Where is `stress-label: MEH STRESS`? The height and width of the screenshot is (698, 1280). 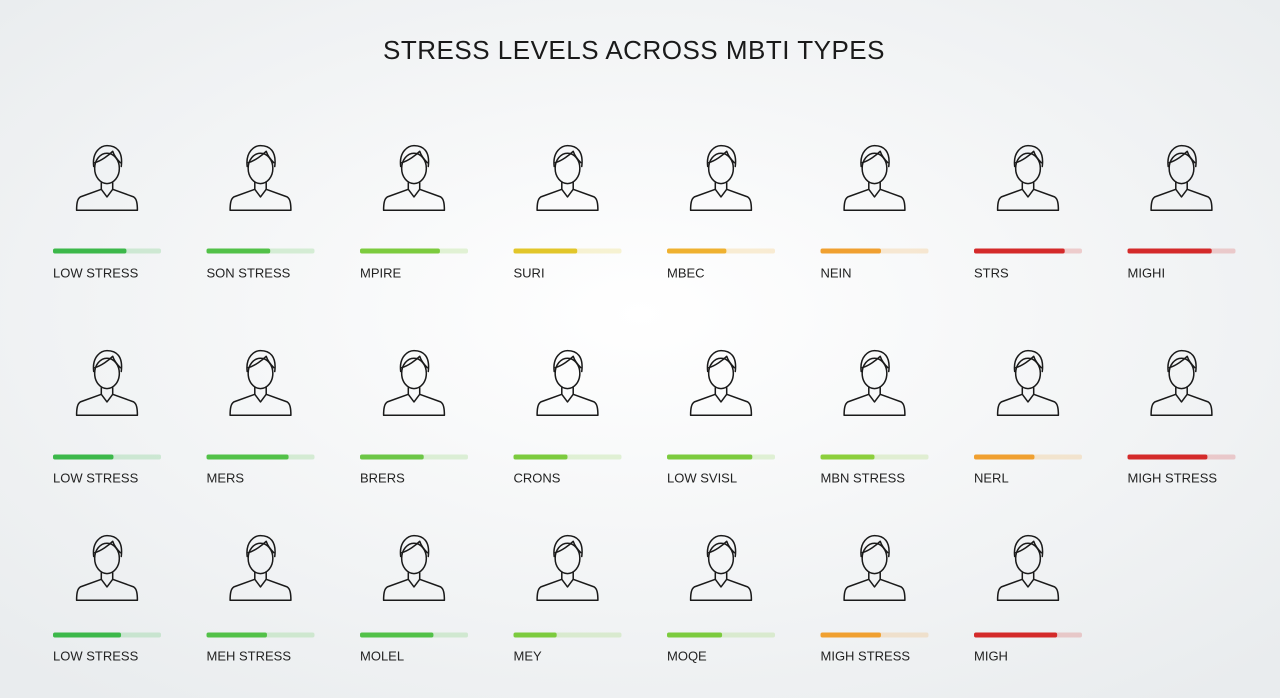
stress-label: MEH STRESS is located at coordinates (249, 655).